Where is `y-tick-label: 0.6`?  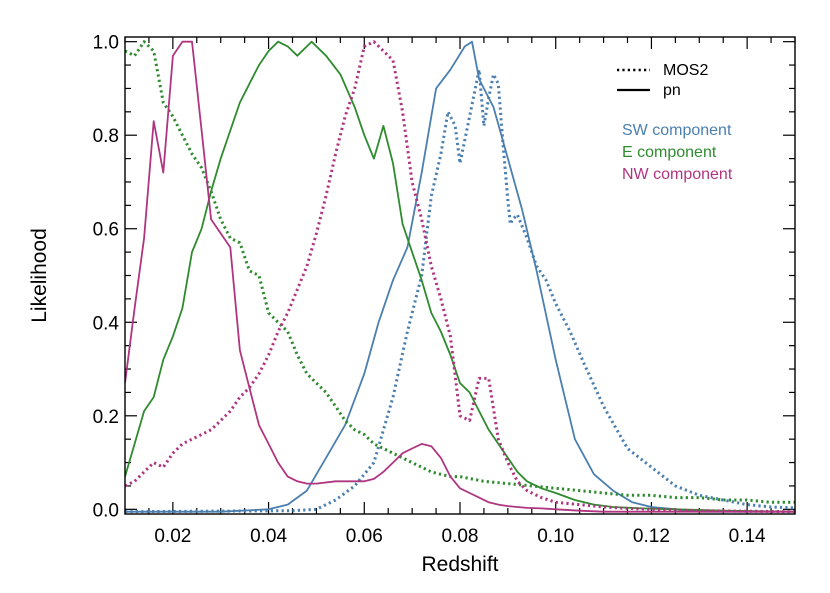
y-tick-label: 0.6 is located at coordinates (106, 230).